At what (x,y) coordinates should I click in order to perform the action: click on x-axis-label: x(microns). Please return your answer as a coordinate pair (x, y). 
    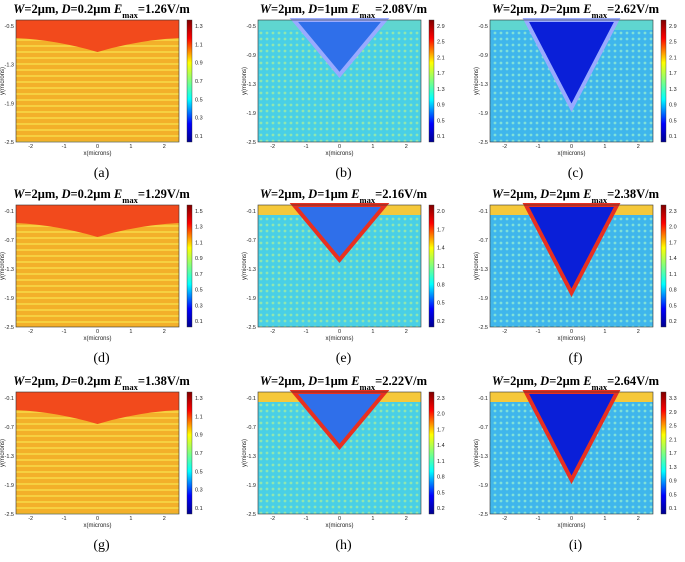
    Looking at the image, I should click on (572, 154).